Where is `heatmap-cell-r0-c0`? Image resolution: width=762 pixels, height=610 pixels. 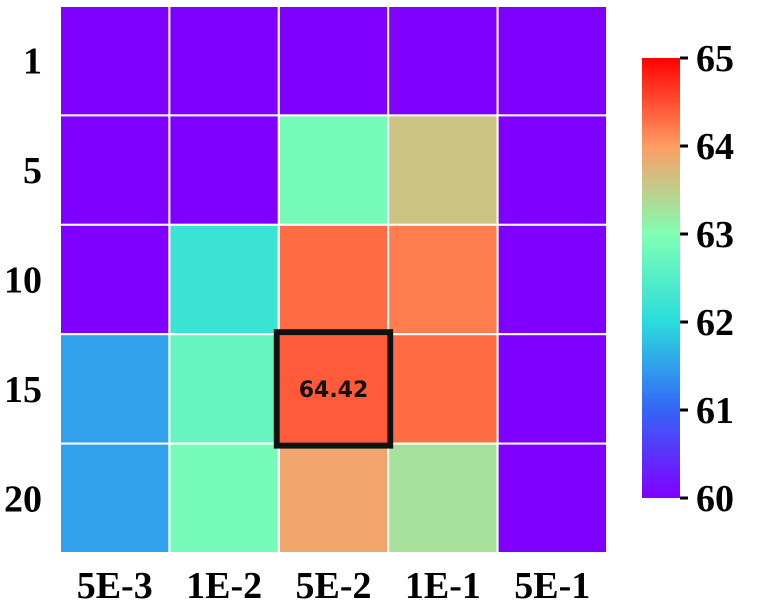
heatmap-cell-r0-c0 is located at coordinates (115, 61).